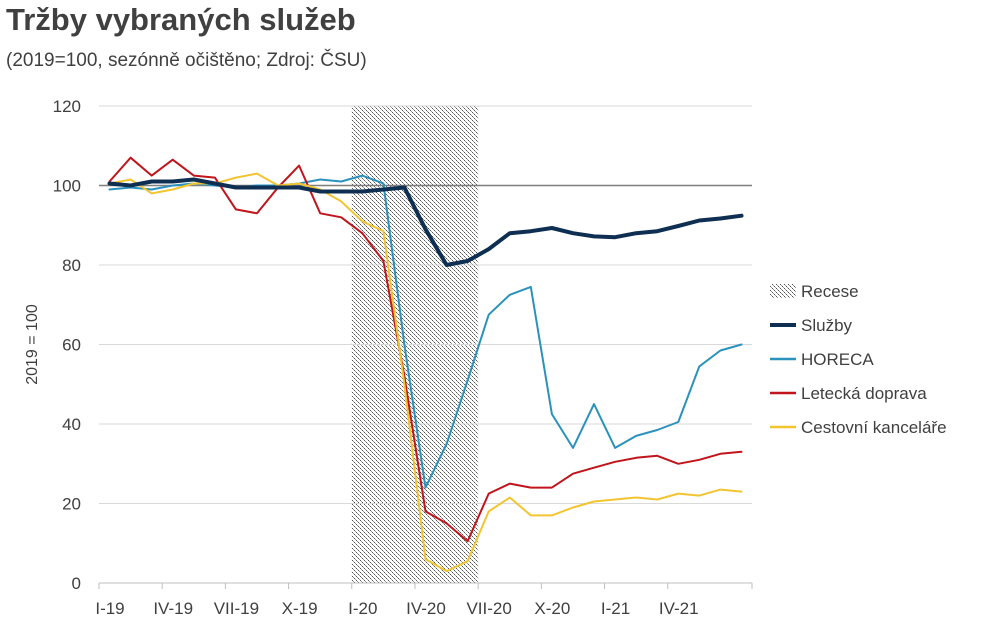 This screenshot has width=986, height=635. What do you see at coordinates (32, 344) in the screenshot?
I see `y-axis-title: 2019 = 100` at bounding box center [32, 344].